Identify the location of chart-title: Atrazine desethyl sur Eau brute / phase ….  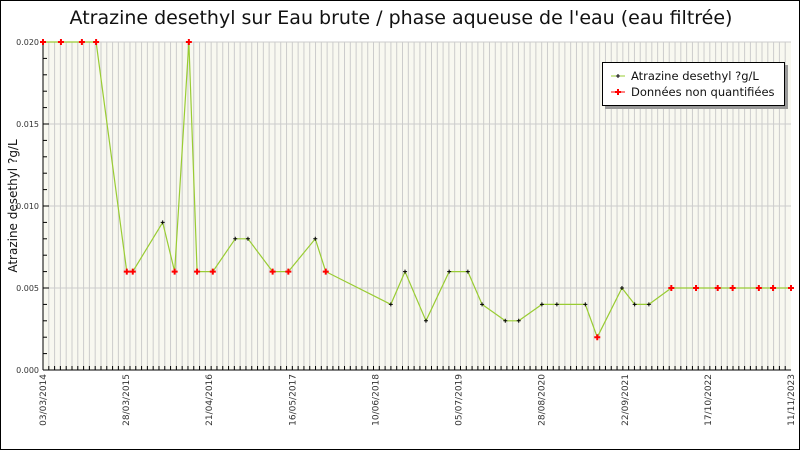
(401, 18).